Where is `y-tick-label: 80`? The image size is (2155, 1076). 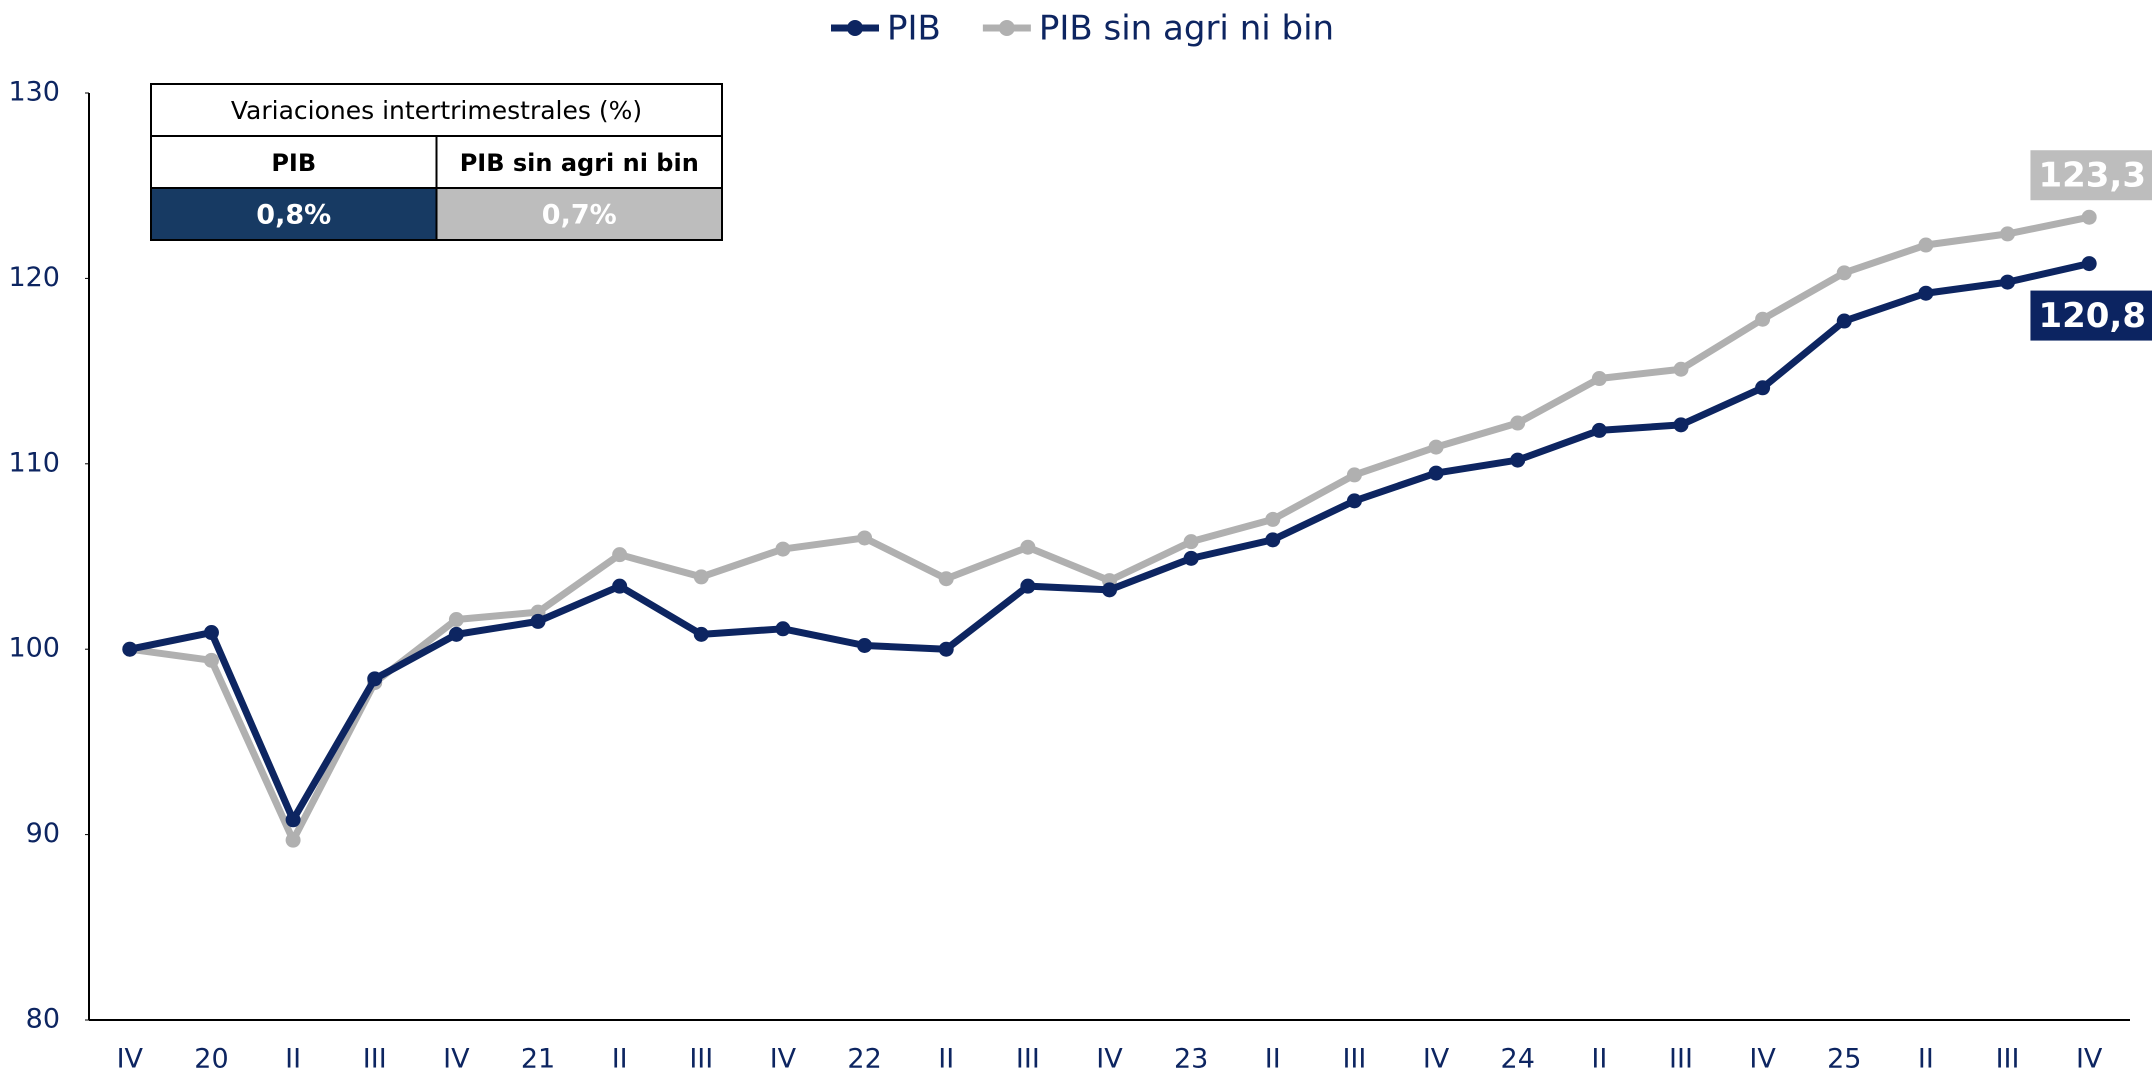
y-tick-label: 80 is located at coordinates (43, 1019).